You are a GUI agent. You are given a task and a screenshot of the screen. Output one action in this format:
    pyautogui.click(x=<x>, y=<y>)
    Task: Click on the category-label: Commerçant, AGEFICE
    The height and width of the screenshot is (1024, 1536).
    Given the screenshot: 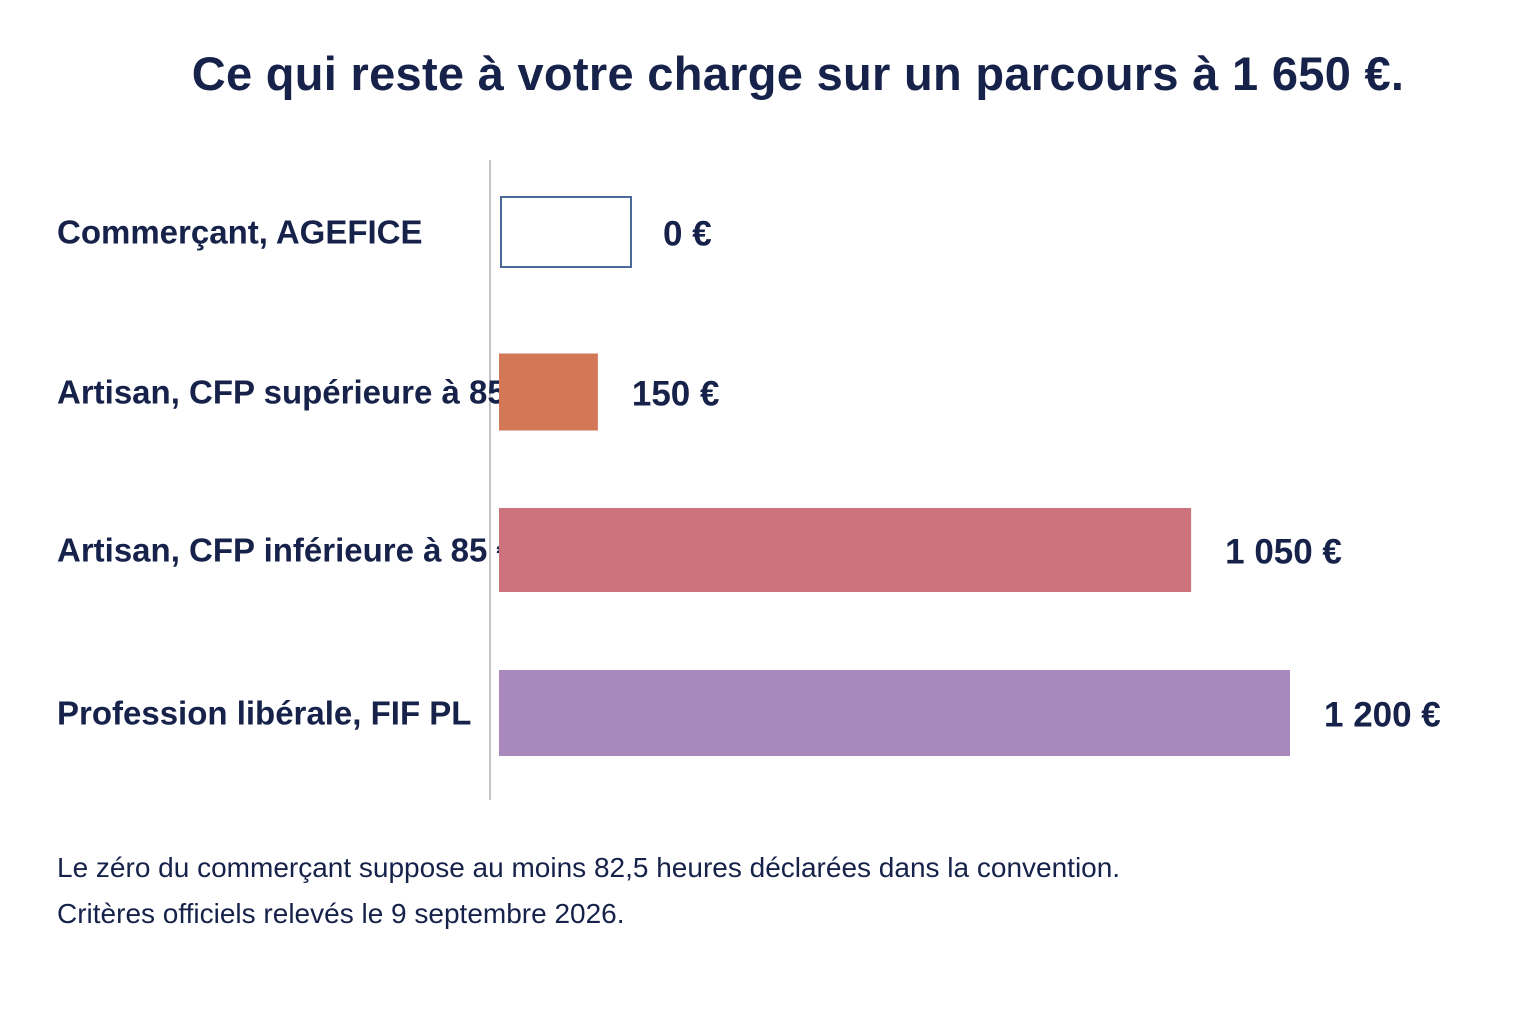 What is the action you would take?
    pyautogui.click(x=240, y=232)
    